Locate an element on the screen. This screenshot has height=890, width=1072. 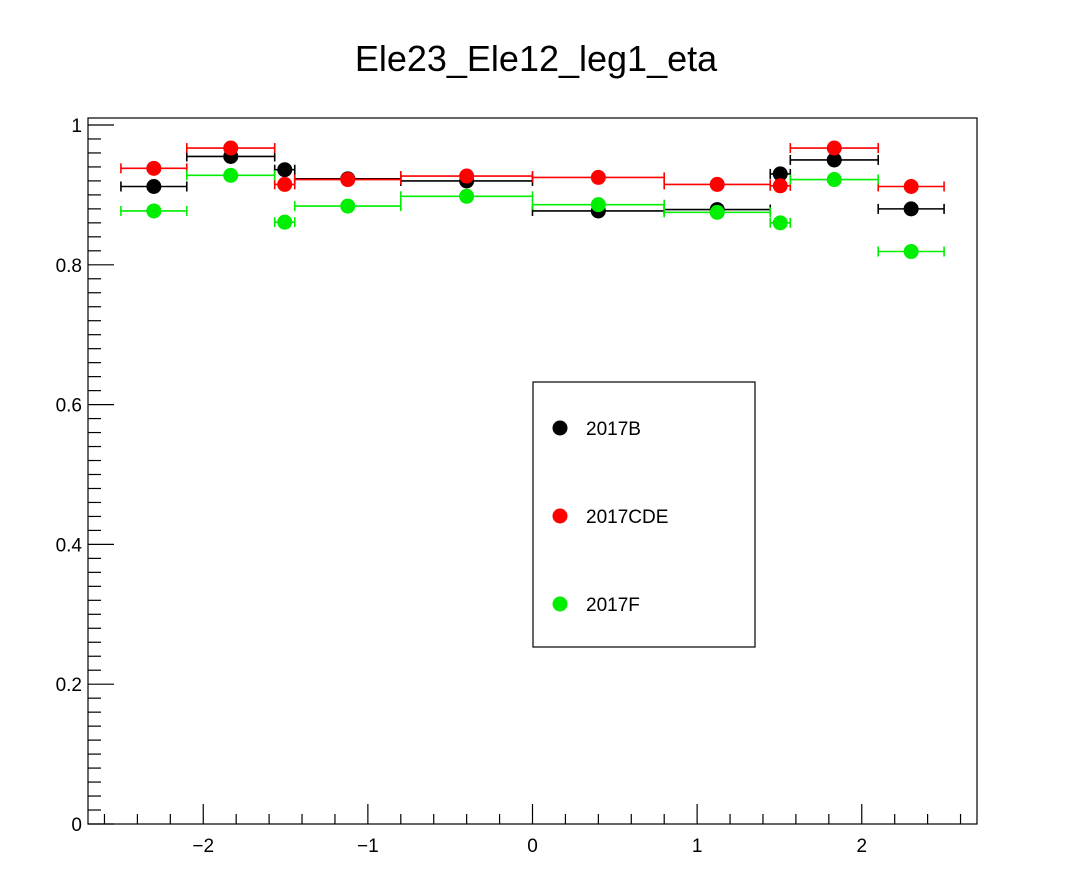
y-tick-label: 0.2 is located at coordinates (69, 685).